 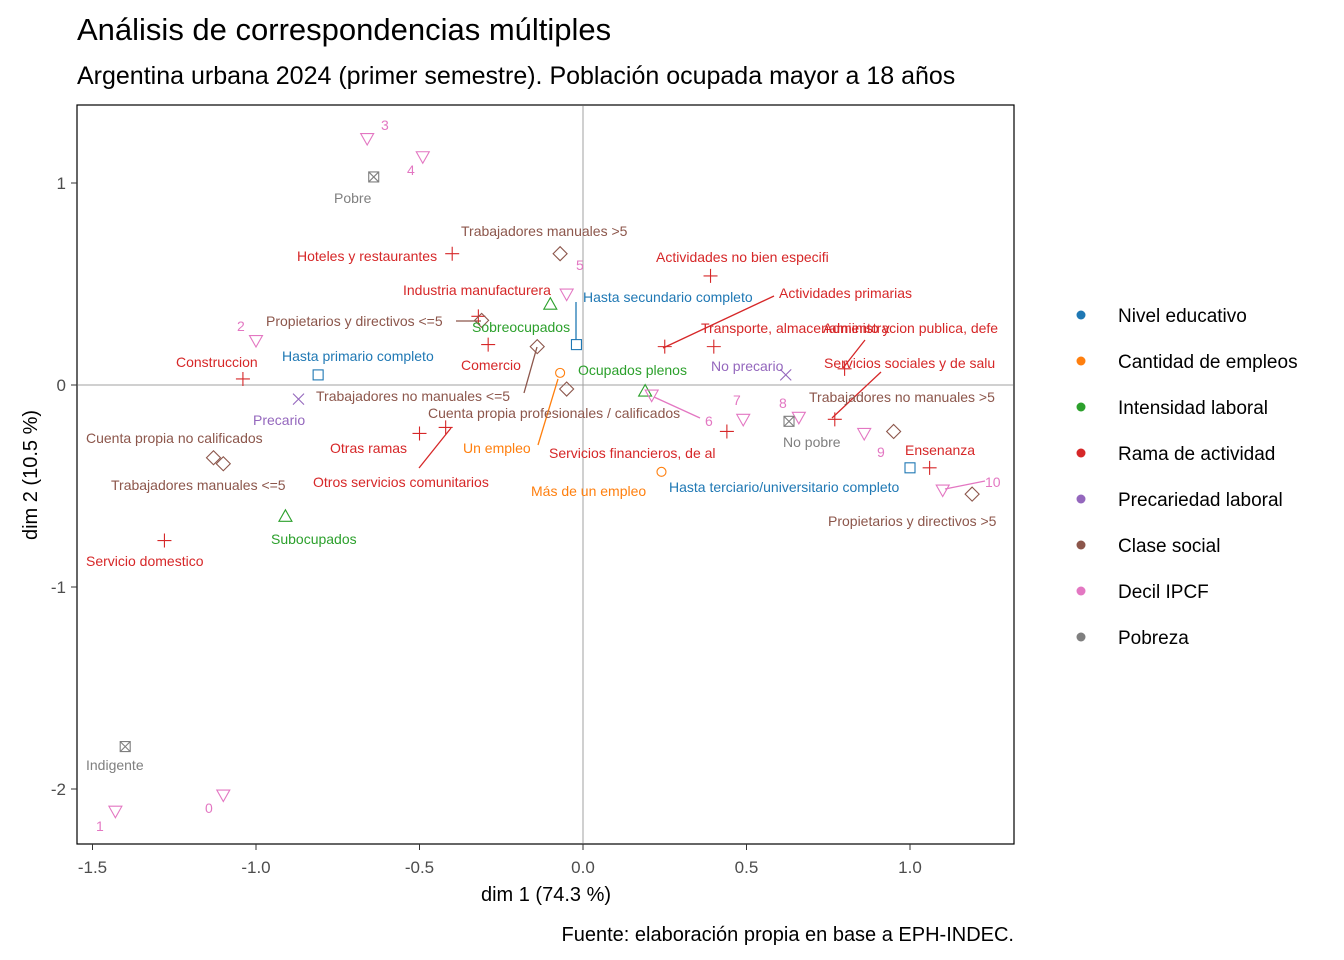 I want to click on x-tick-label: -1.5, so click(x=92, y=867).